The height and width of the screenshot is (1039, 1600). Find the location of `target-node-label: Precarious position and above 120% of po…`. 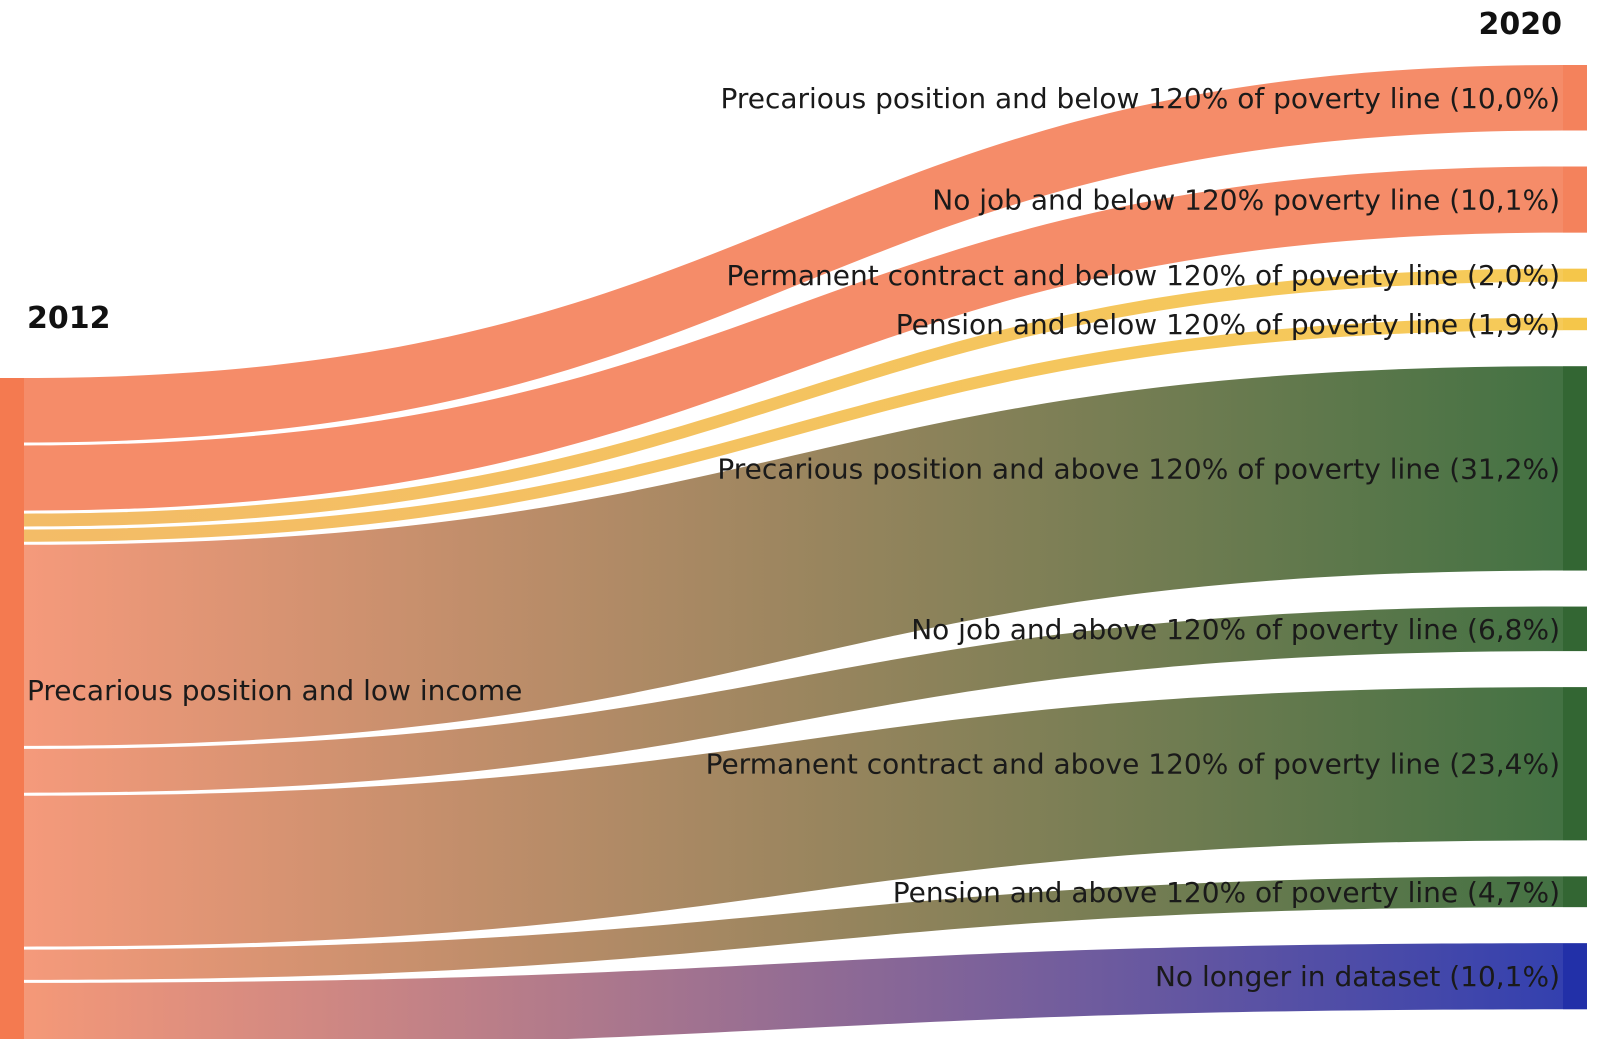

target-node-label: Precarious position and above 120% of po… is located at coordinates (1138, 468).